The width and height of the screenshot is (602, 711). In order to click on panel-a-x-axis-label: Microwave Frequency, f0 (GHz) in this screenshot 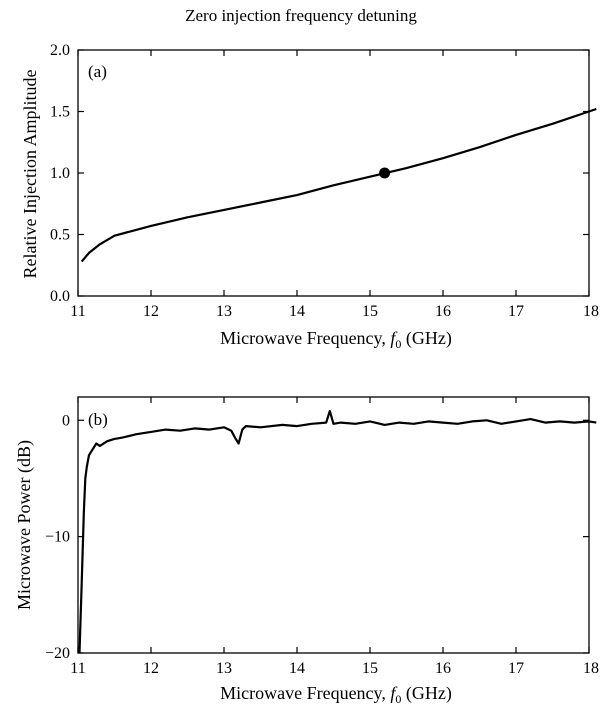, I will do `click(336, 339)`.